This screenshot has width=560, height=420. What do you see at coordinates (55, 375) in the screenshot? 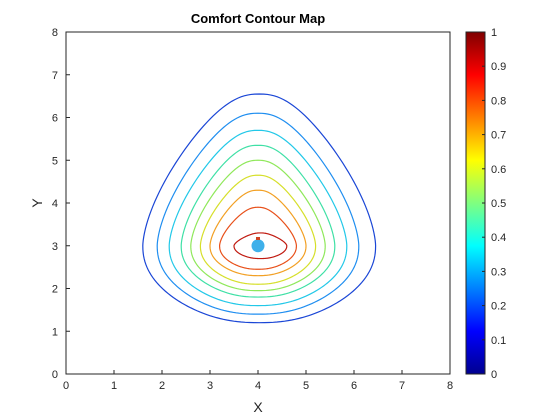
I see `y-tick-label: 0` at bounding box center [55, 375].